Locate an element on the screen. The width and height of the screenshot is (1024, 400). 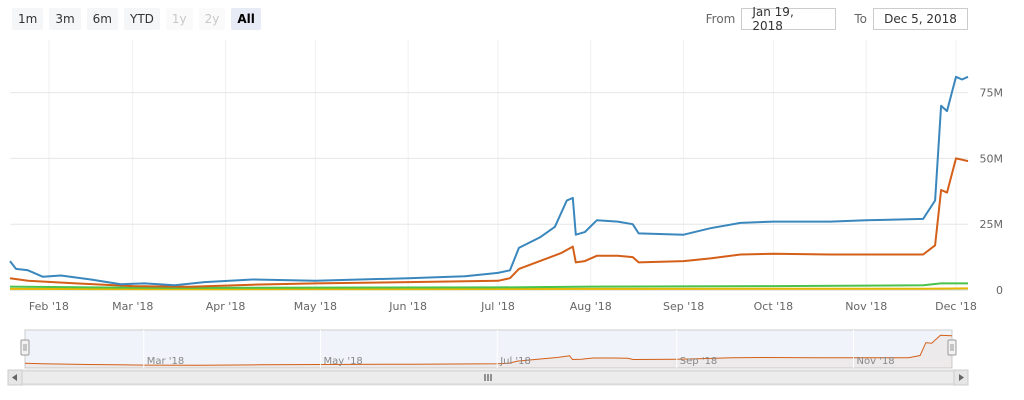
range-selector: 1m 3m 6m YTD 1y 2y All is located at coordinates (136, 19).